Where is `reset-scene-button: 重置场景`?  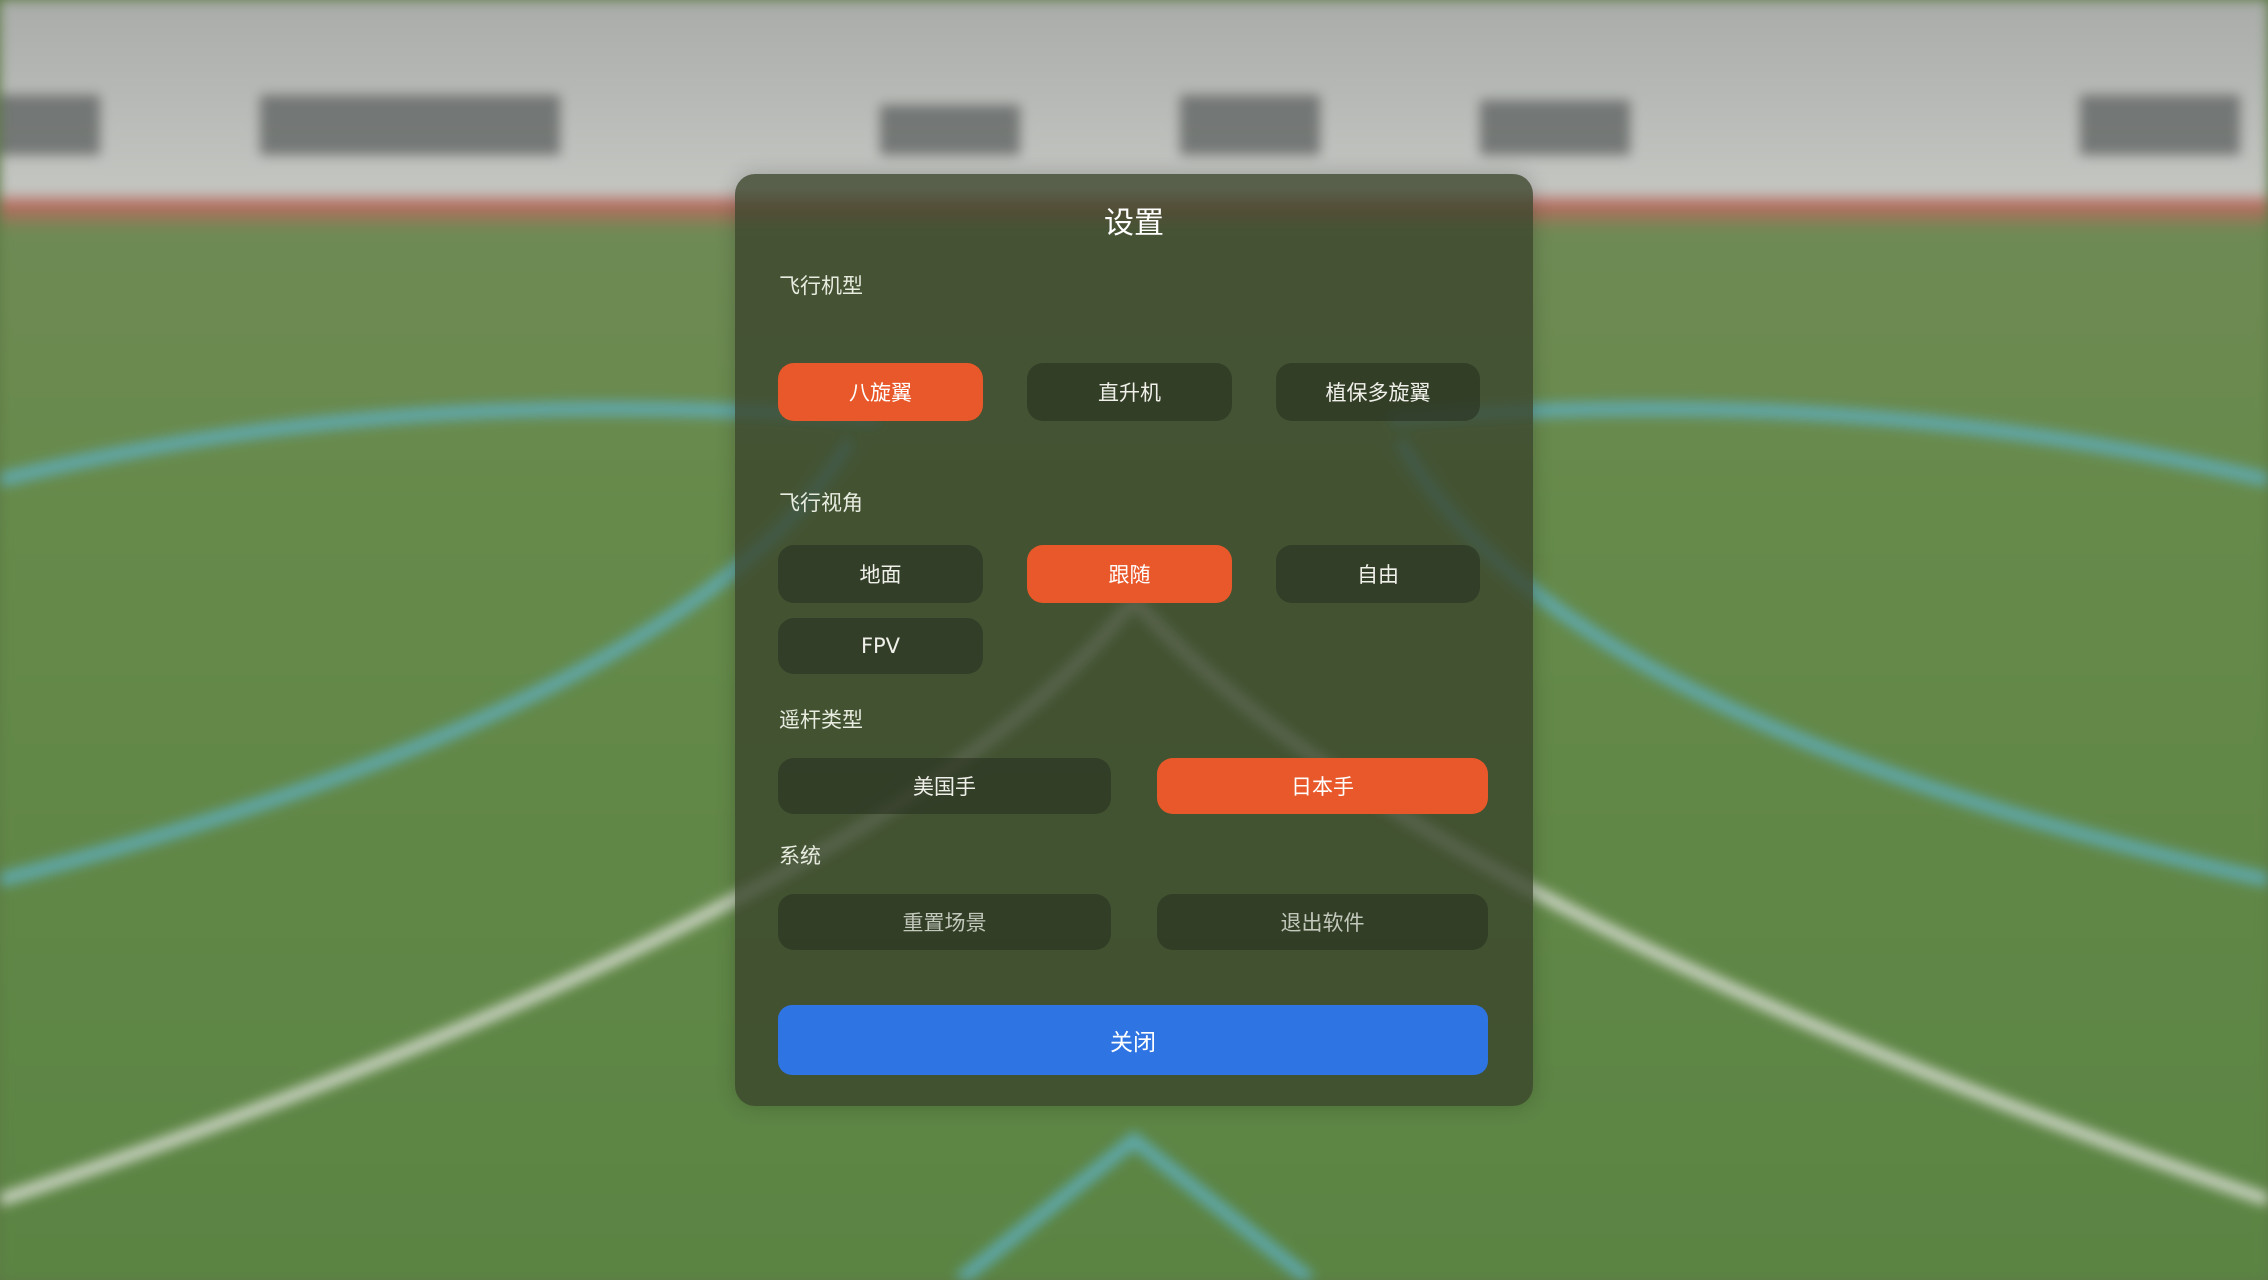 reset-scene-button: 重置场景 is located at coordinates (944, 922).